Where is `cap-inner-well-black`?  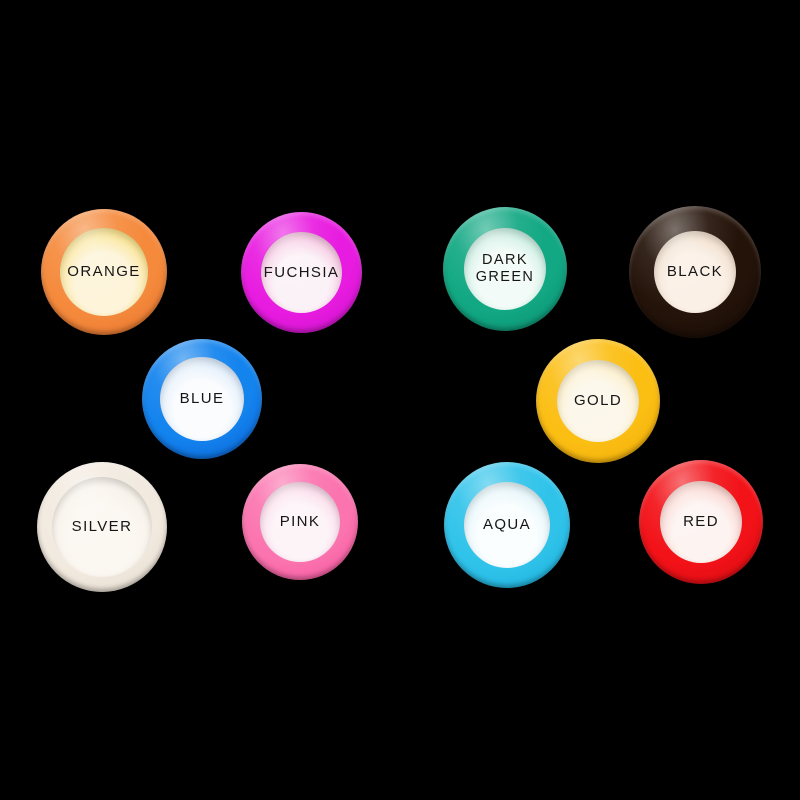 cap-inner-well-black is located at coordinates (695, 272).